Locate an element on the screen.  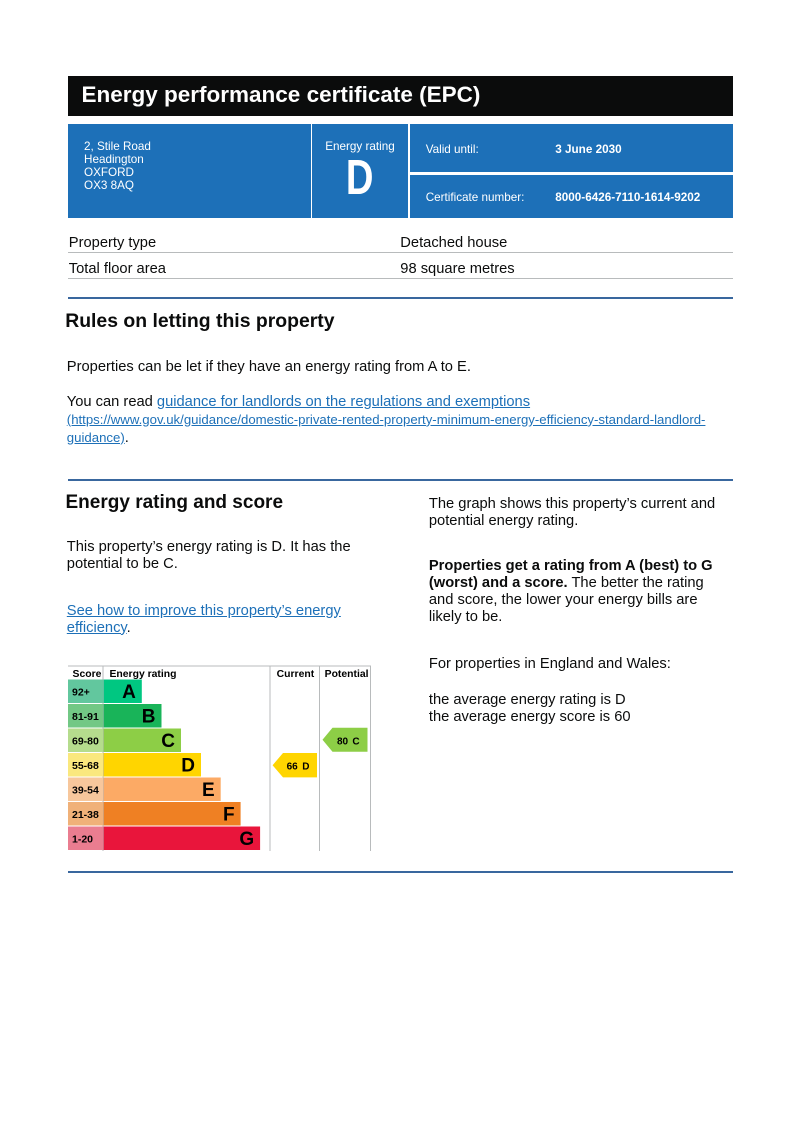
svg-text: Potential is located at coordinates (347, 674).